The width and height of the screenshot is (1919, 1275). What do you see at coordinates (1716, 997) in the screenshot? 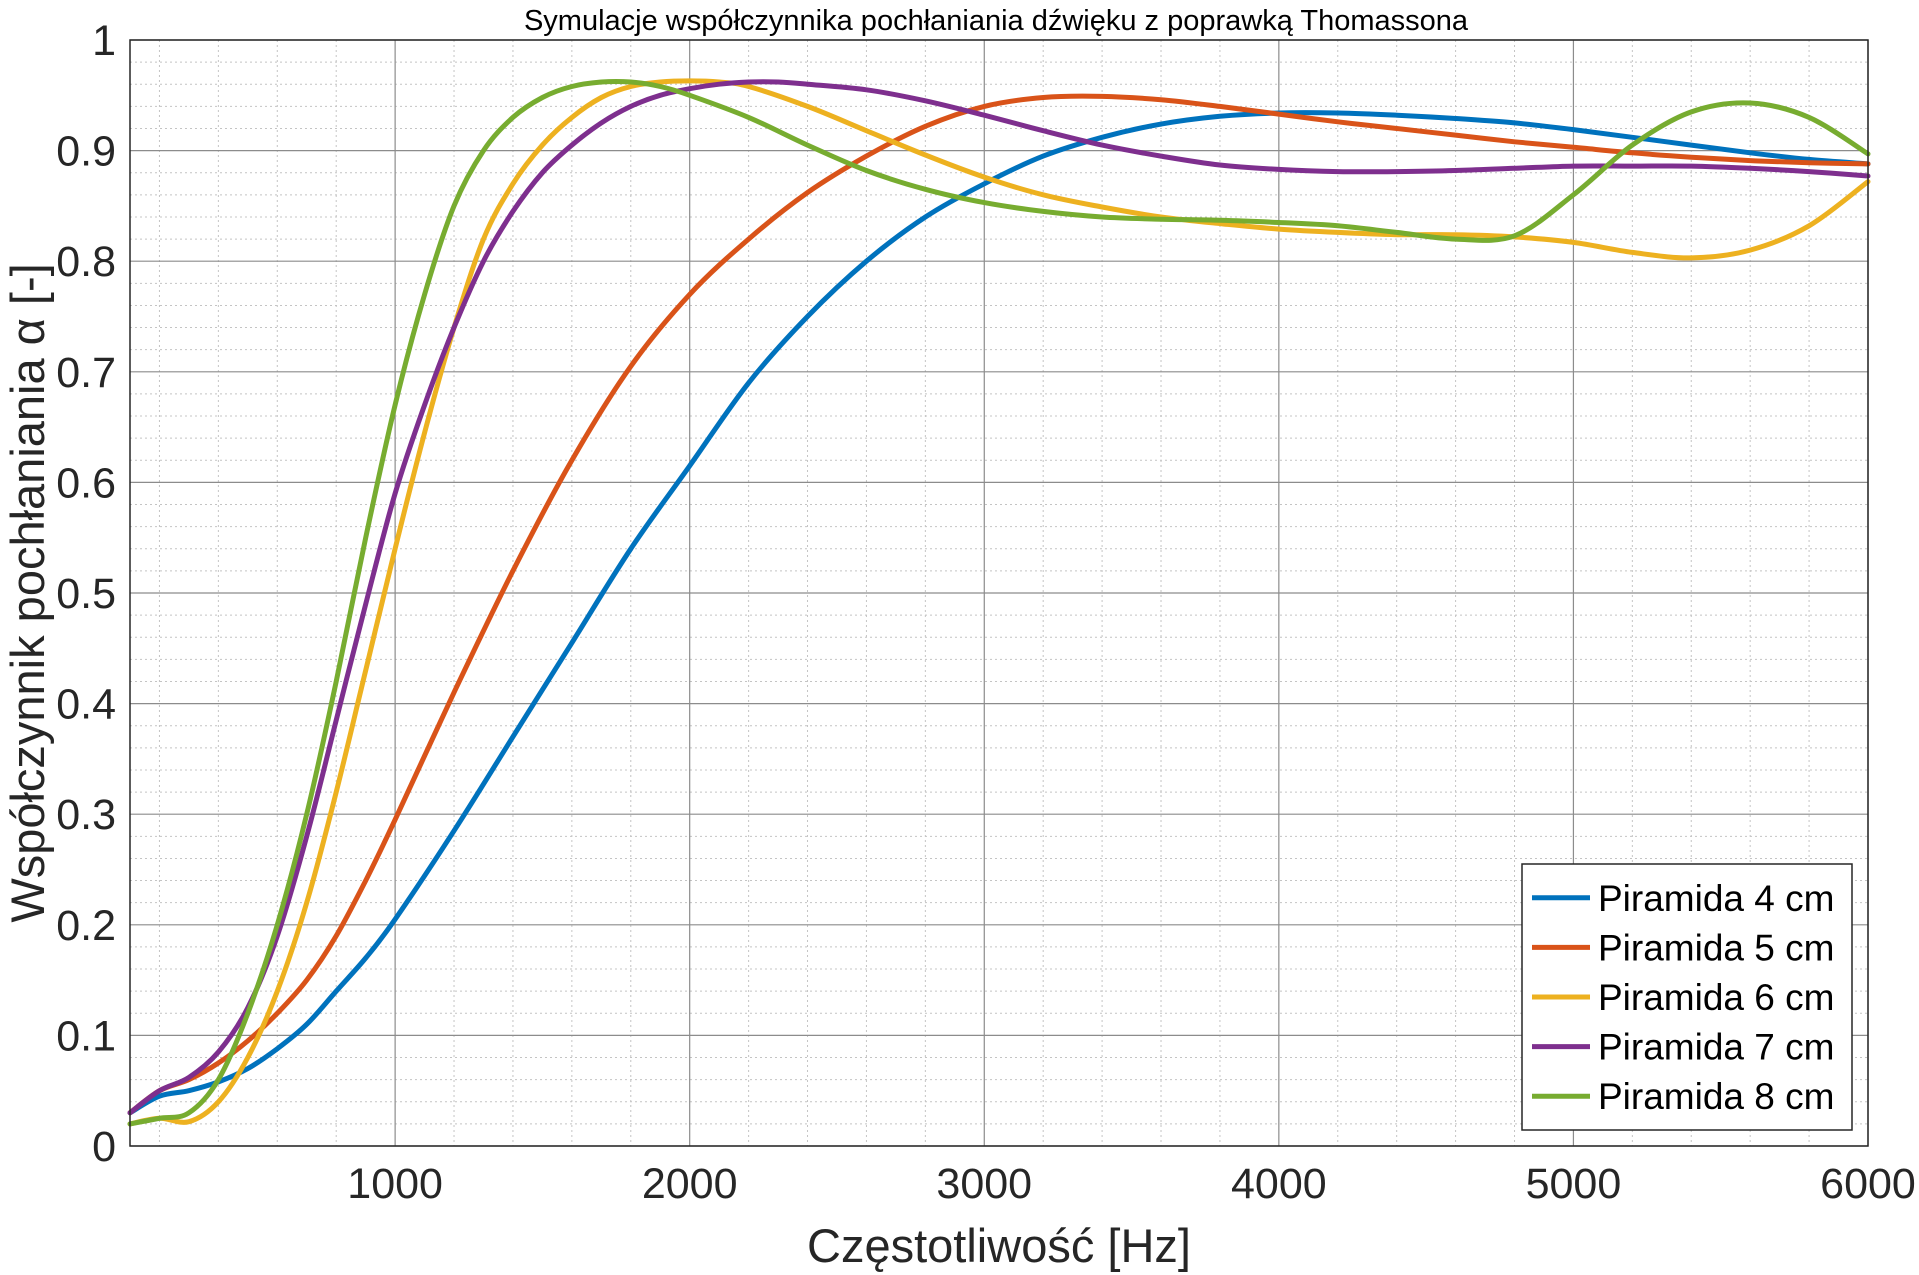
I see `legend-label: Piramida 6 cm` at bounding box center [1716, 997].